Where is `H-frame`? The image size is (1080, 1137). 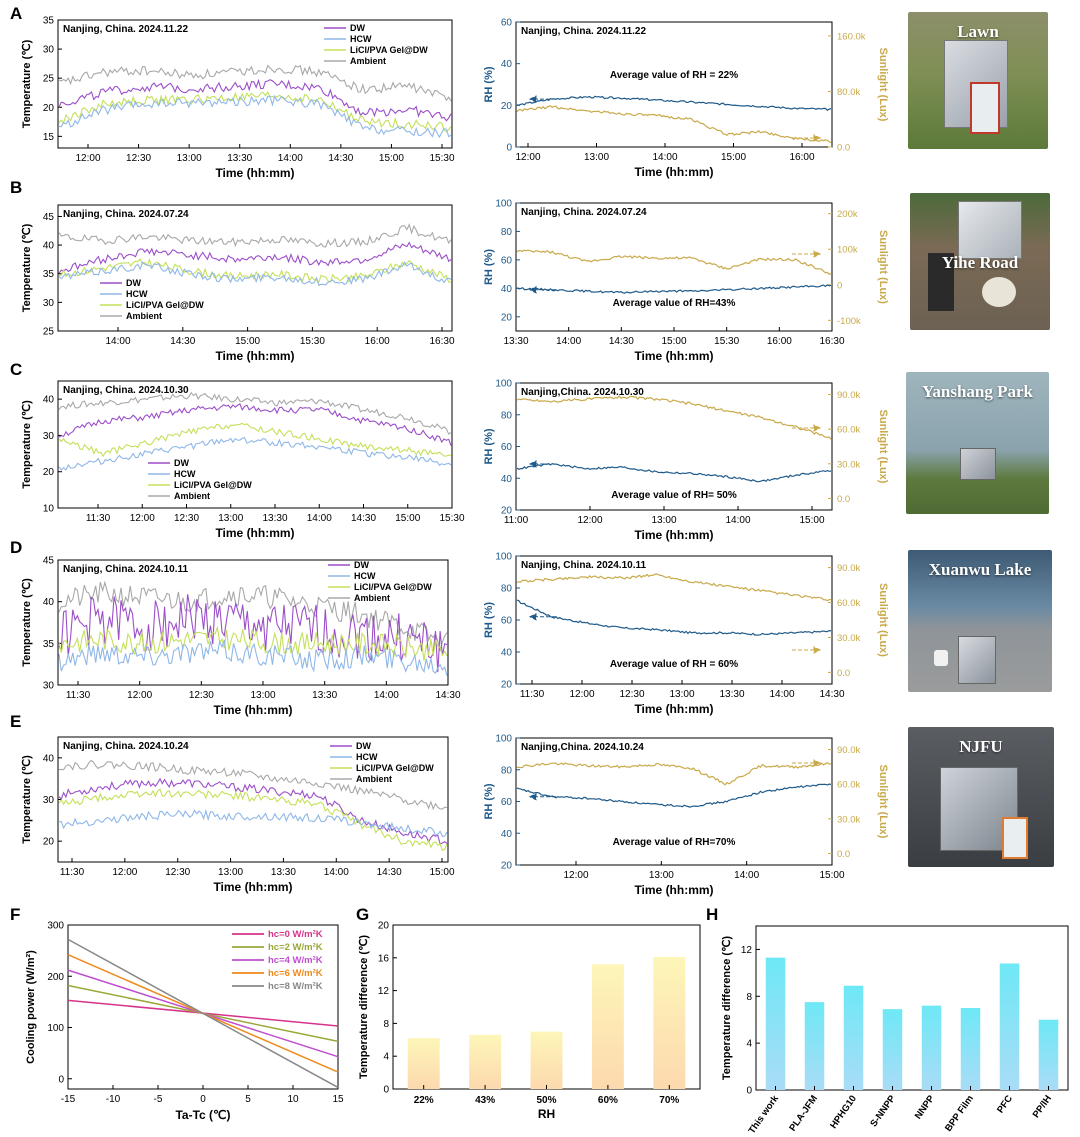
H-frame is located at coordinates (912, 1008).